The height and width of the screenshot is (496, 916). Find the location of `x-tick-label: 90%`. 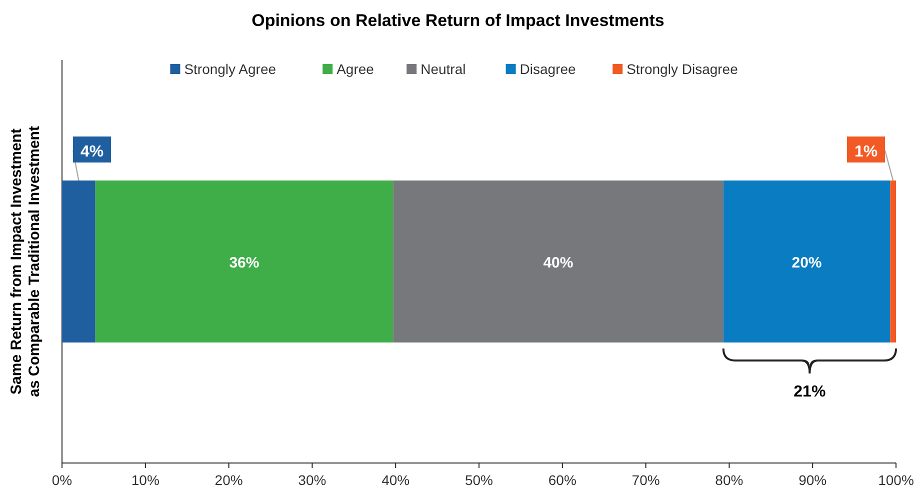

x-tick-label: 90% is located at coordinates (812, 480).